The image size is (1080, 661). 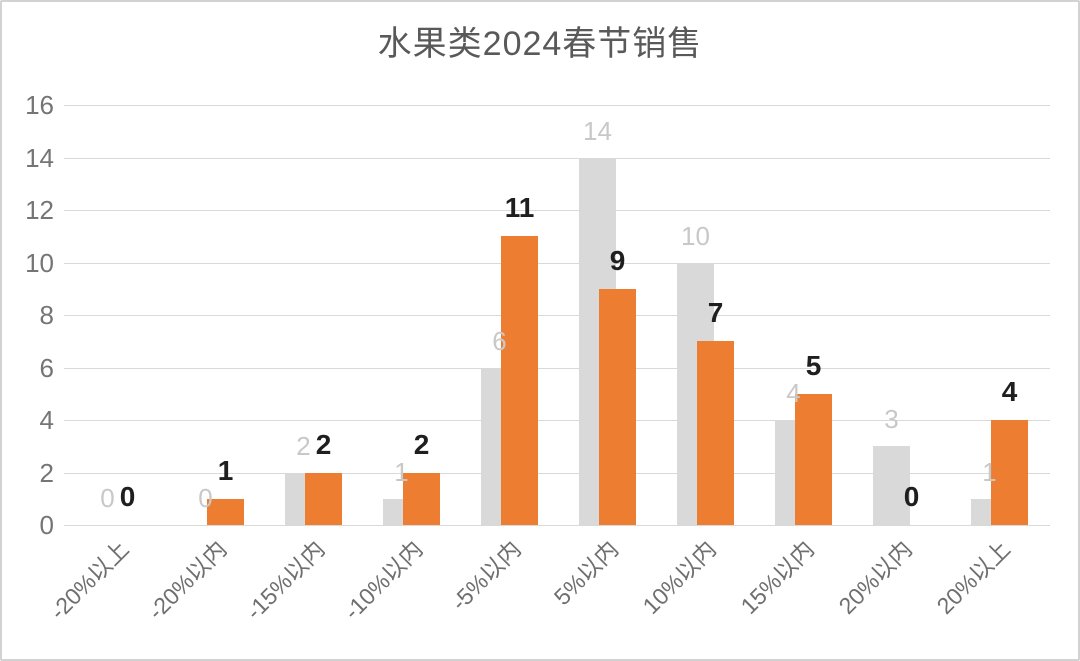 What do you see at coordinates (383, 580) in the screenshot?
I see `x-axis-category-label: -10%以内` at bounding box center [383, 580].